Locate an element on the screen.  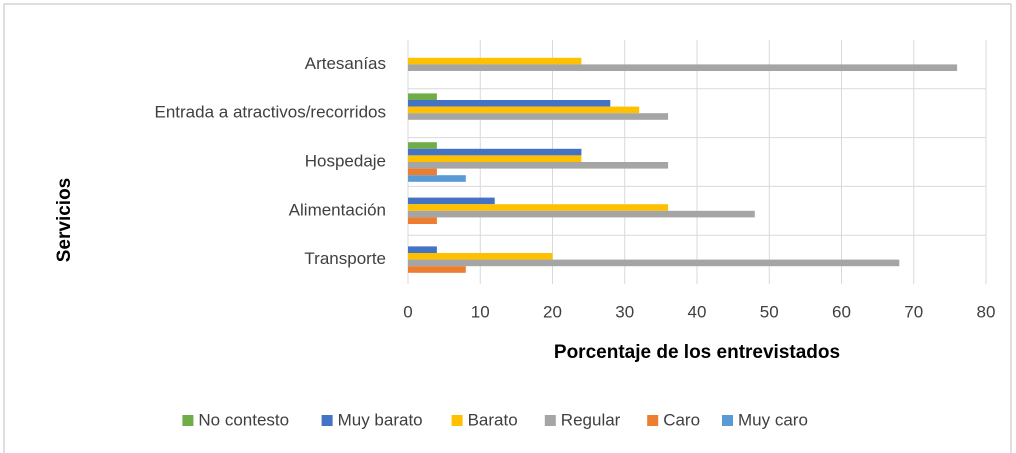
legend-label: No contesto is located at coordinates (243, 419).